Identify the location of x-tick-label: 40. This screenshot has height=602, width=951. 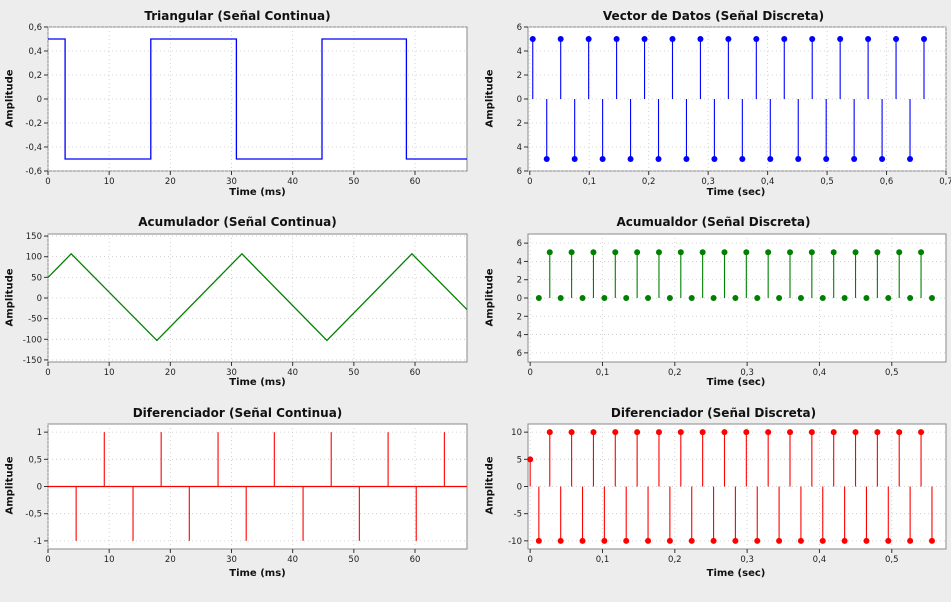
(292, 373).